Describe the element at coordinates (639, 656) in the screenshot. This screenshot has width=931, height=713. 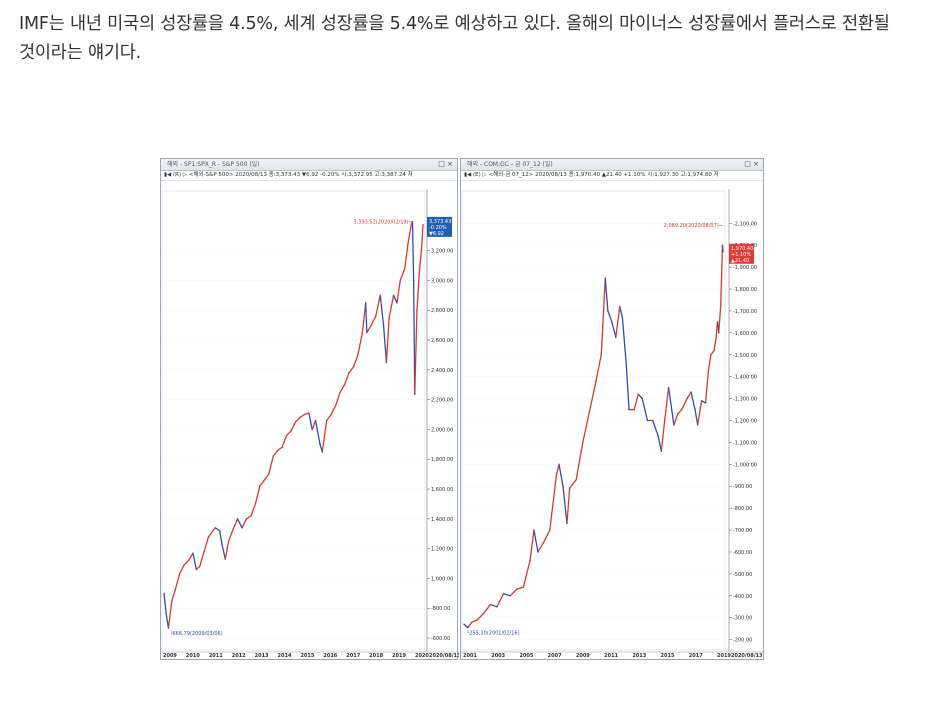
I see `x-tick-label: 2013` at that location.